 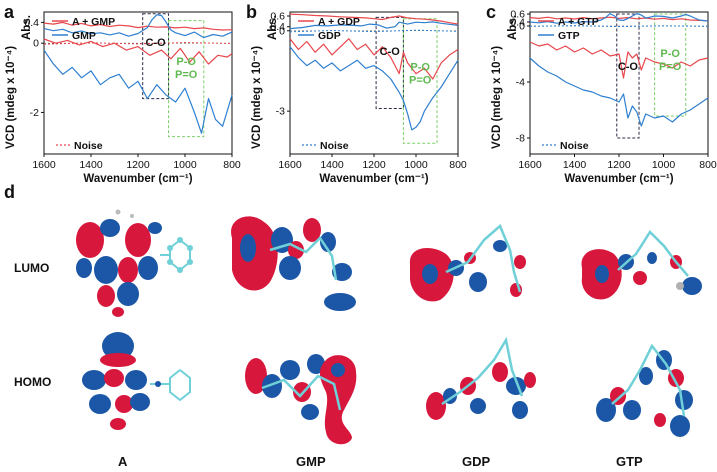 What do you see at coordinates (641, 265) in the screenshot?
I see `orbital-gtp-lumo` at bounding box center [641, 265].